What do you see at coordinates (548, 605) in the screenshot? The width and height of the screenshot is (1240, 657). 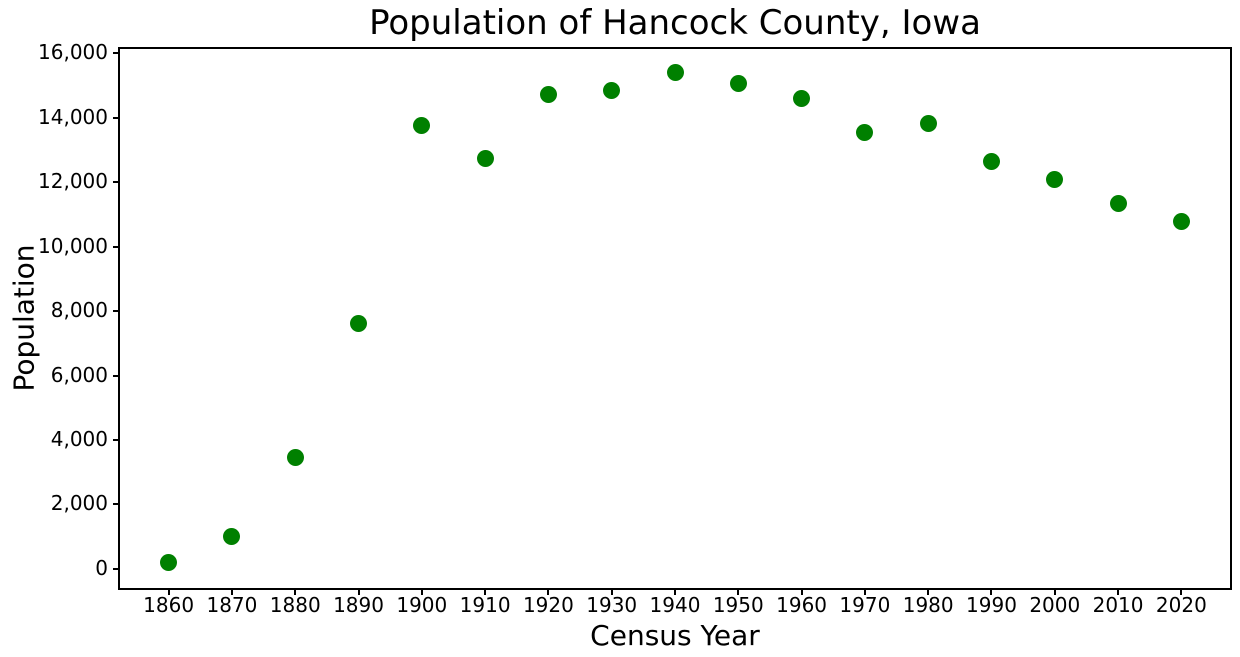 I see `x-tick-label: 1920` at bounding box center [548, 605].